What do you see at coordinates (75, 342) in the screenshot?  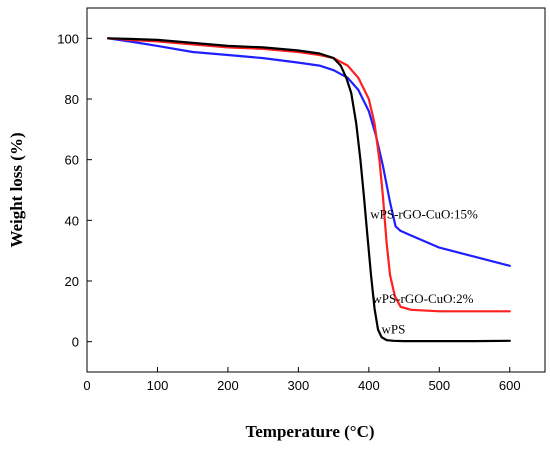 I see `y-tick-label: 0` at bounding box center [75, 342].